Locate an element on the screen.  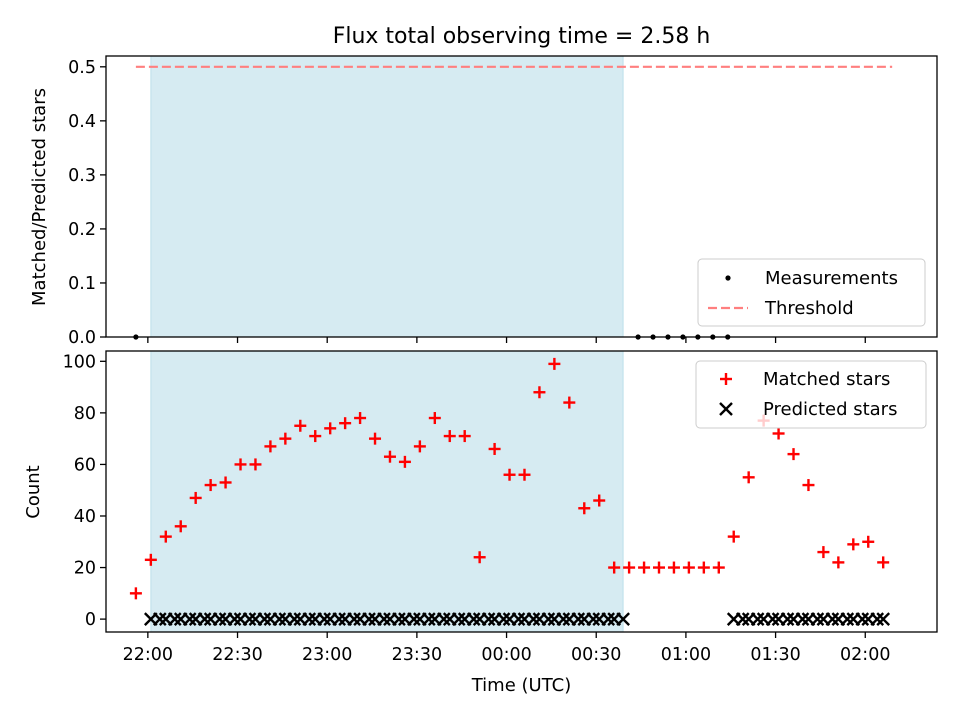
y-tick-label: 20 is located at coordinates (85, 569).